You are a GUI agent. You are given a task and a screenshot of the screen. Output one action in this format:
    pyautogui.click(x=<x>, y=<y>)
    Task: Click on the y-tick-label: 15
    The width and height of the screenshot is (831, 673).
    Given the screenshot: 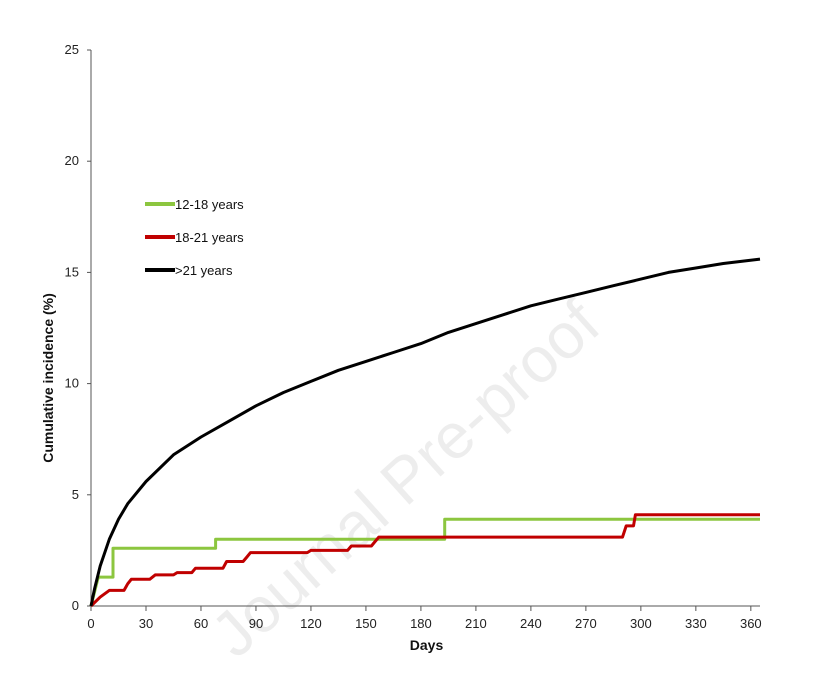 What is the action you would take?
    pyautogui.click(x=72, y=271)
    